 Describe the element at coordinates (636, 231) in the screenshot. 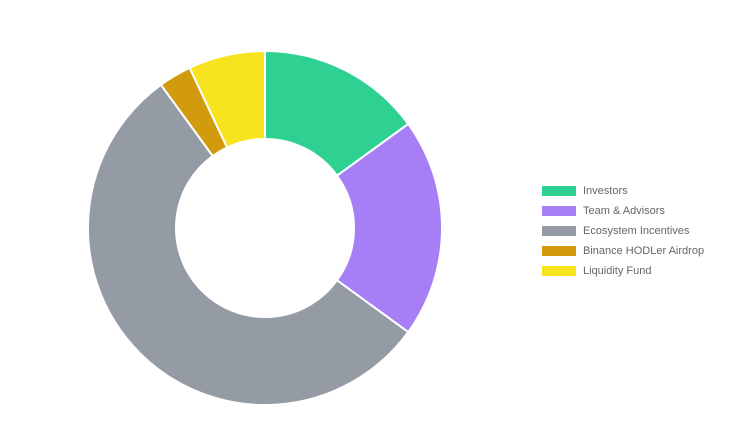

I see `legend-label: Ecosystem Incentives` at that location.